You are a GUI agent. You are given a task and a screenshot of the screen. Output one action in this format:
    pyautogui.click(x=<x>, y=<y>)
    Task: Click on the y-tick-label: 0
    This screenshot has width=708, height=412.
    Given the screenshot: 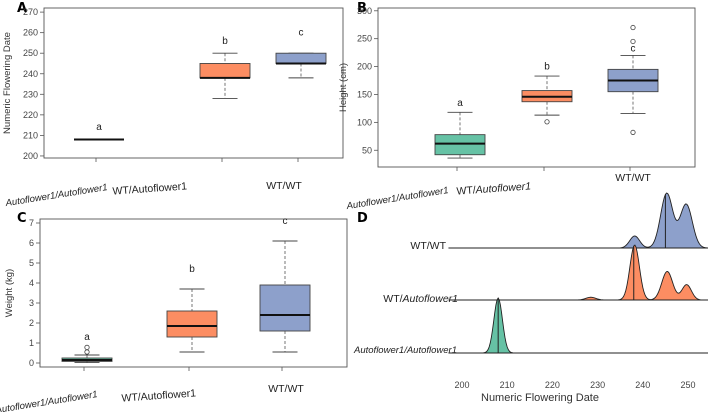 What is the action you would take?
    pyautogui.click(x=31, y=363)
    